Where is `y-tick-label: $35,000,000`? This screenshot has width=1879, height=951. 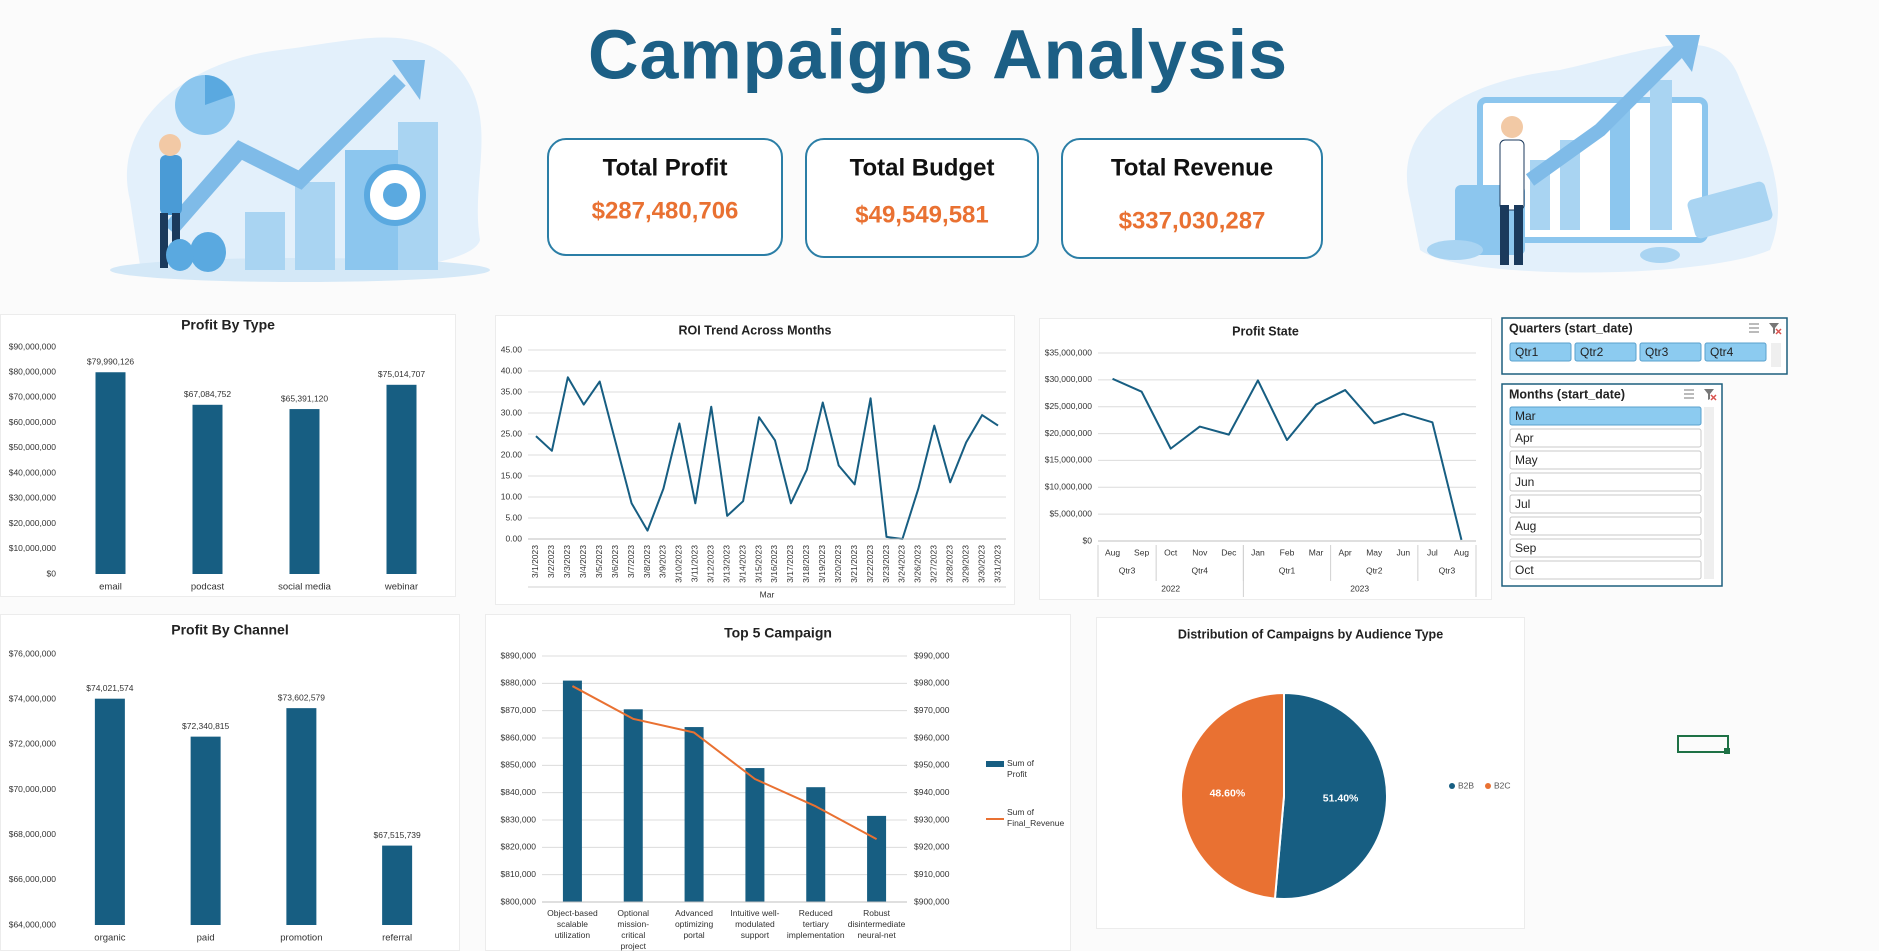 y-tick-label: $35,000,000 is located at coordinates (1069, 352).